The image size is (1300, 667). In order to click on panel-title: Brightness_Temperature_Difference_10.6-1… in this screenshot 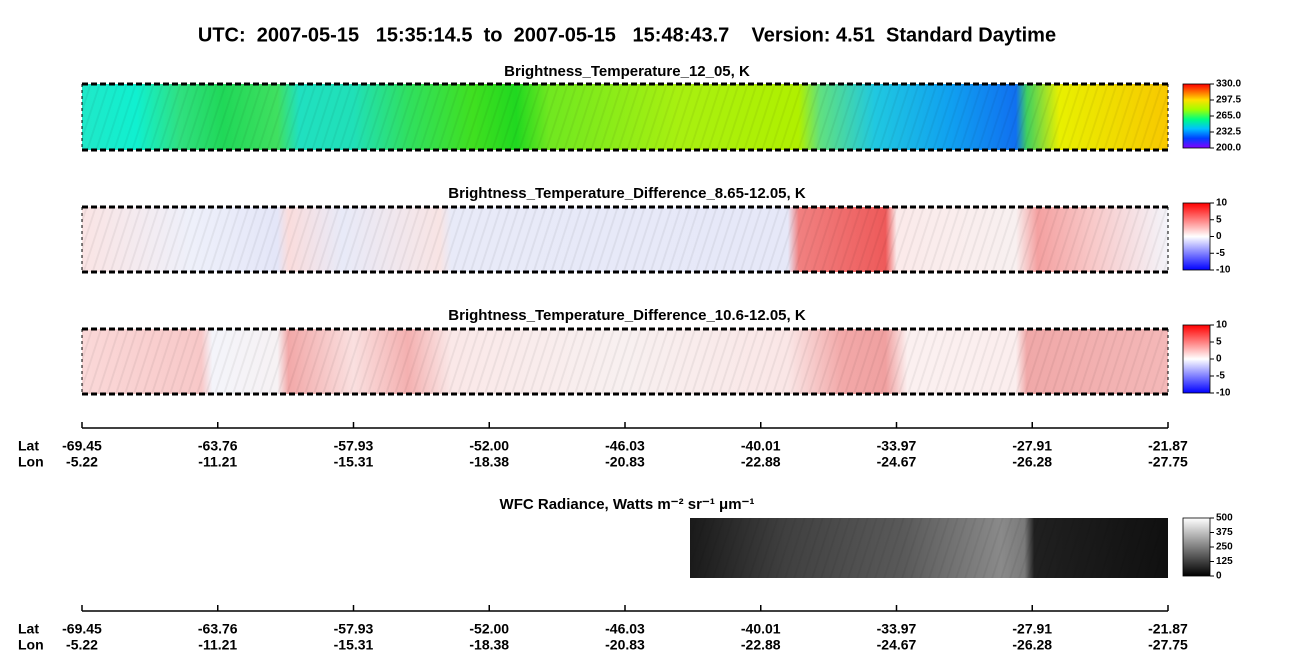, I will do `click(627, 315)`.